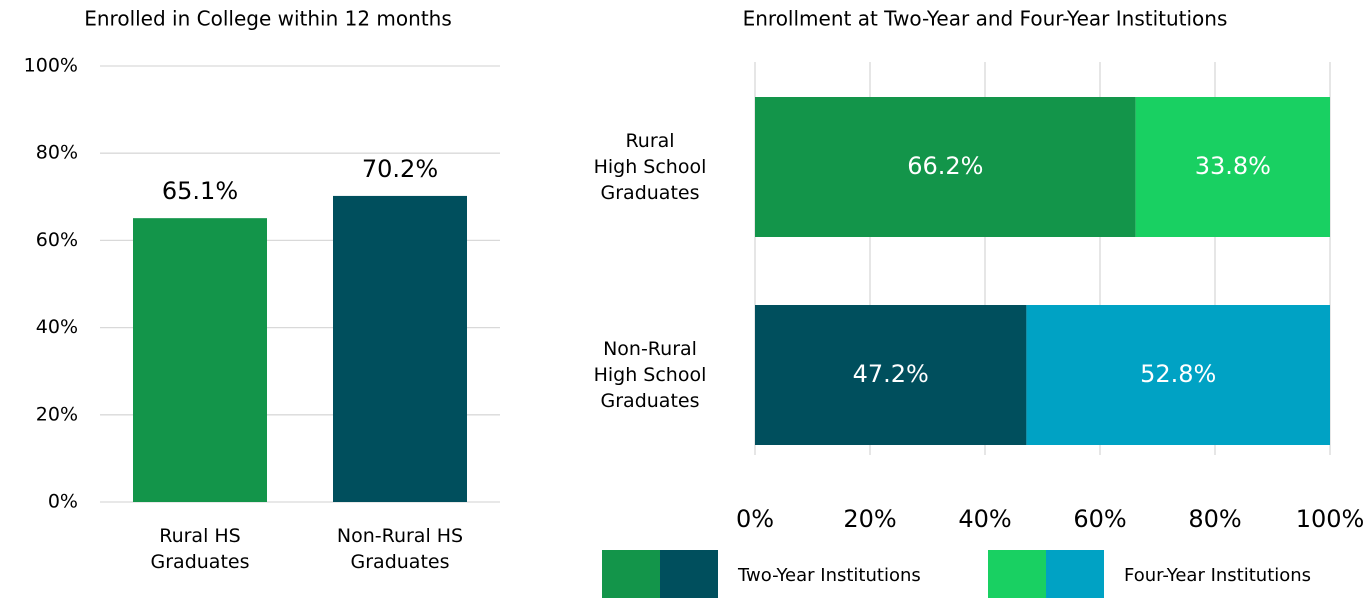  Describe the element at coordinates (755, 519) in the screenshot. I see `x-tick-label: 0%` at that location.